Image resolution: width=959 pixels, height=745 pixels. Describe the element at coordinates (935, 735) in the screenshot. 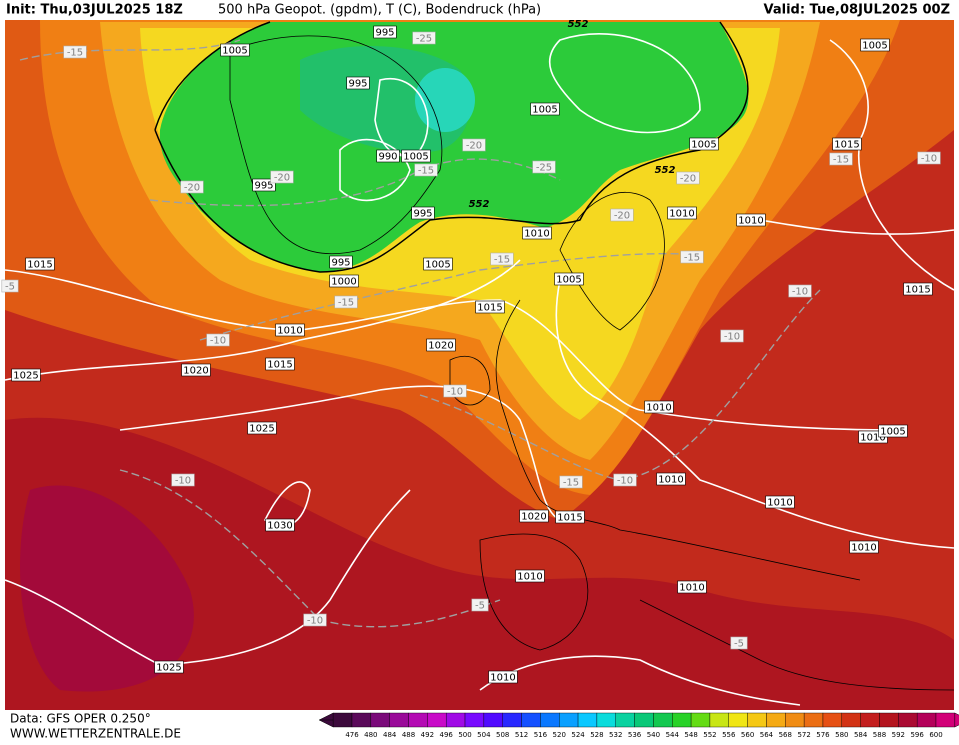

I see `scale-label: 600` at that location.